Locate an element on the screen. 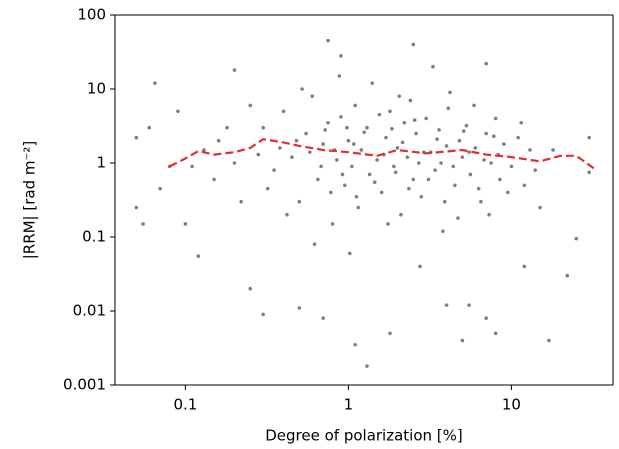 This screenshot has width=619, height=449. x-tick-label: 0.1 is located at coordinates (185, 405).